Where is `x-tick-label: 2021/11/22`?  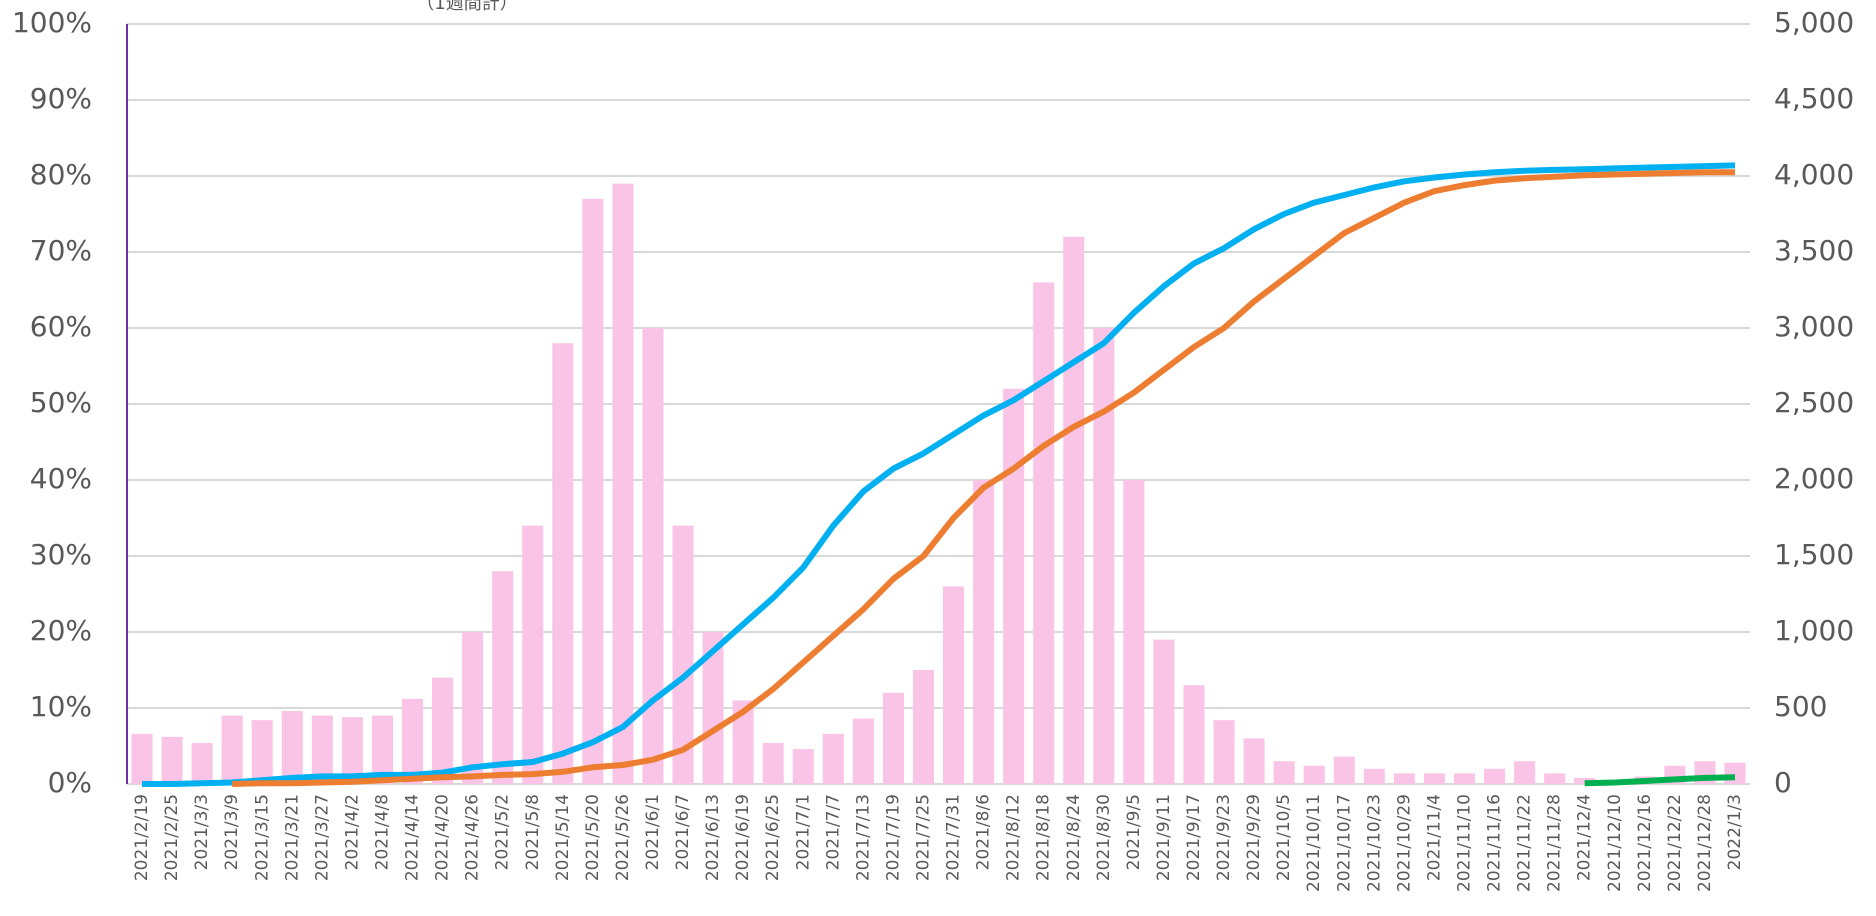 x-tick-label: 2021/11/22 is located at coordinates (1525, 843).